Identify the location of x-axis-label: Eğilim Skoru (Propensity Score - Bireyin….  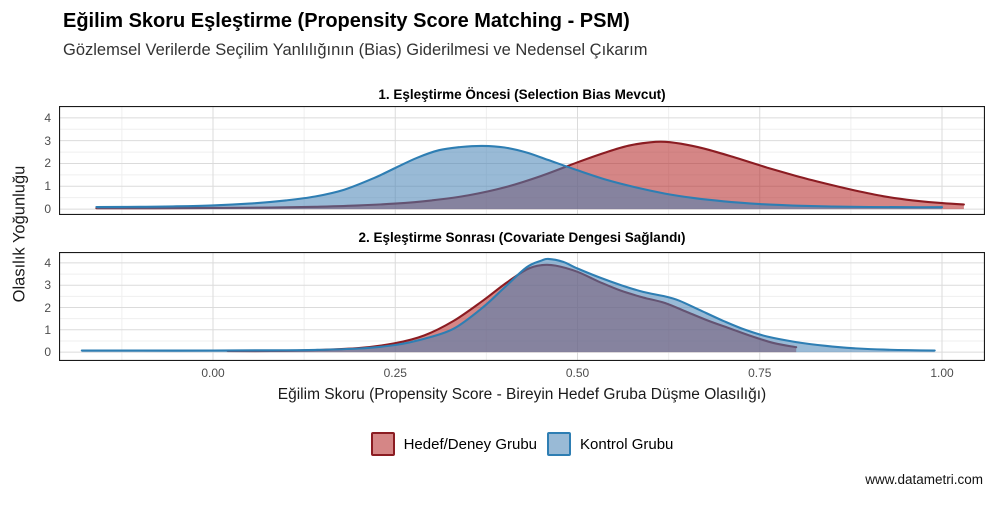
(522, 394).